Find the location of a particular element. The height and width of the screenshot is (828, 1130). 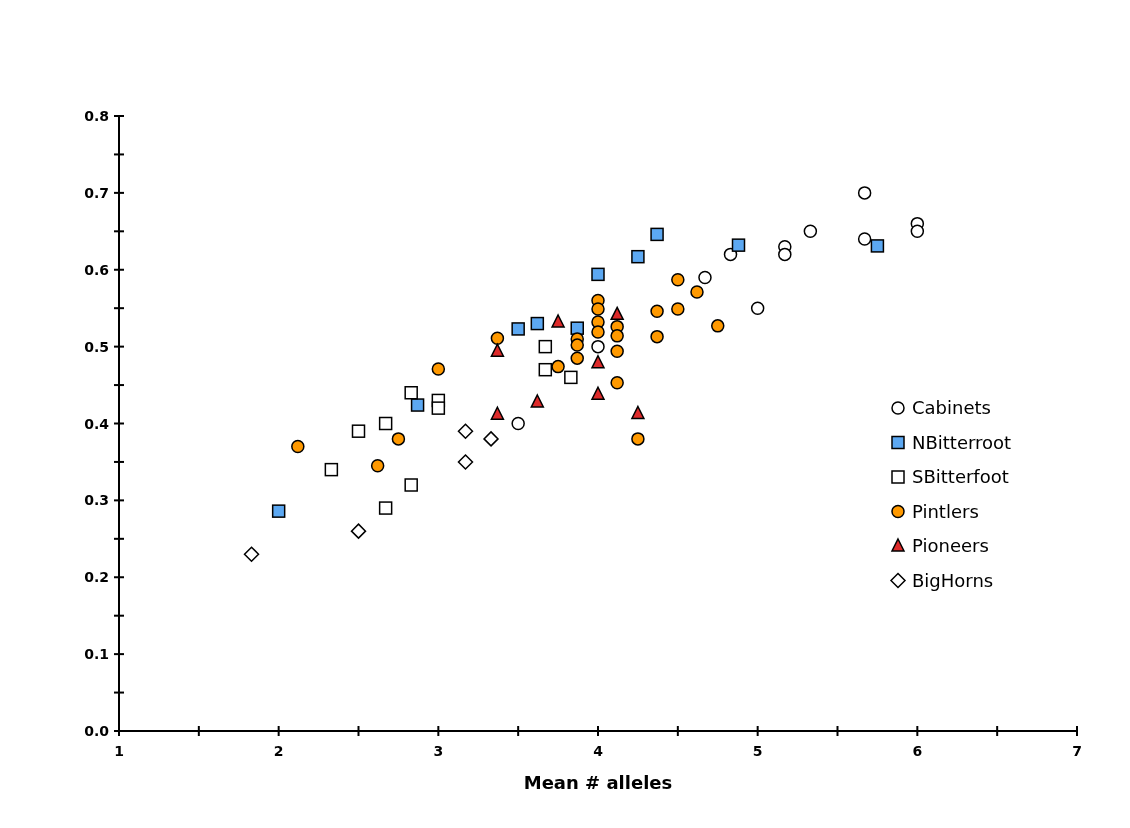

legend-label: Pintlers is located at coordinates (945, 511).